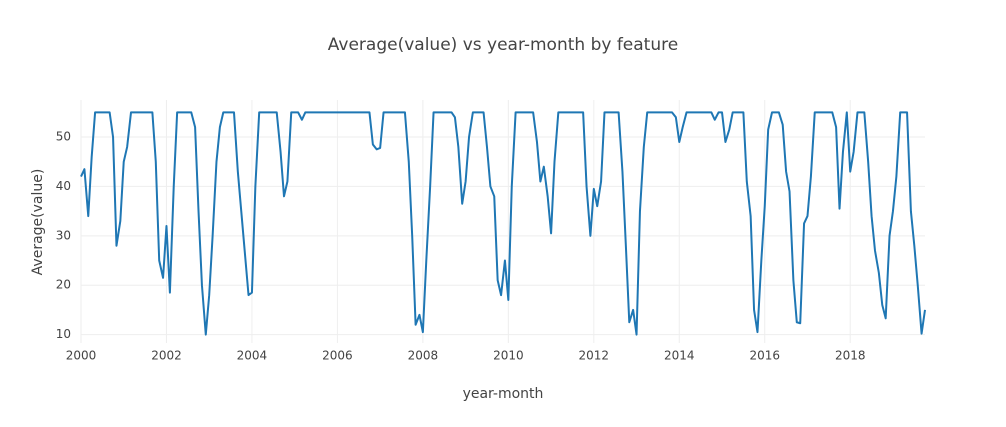  What do you see at coordinates (63, 334) in the screenshot?
I see `y-tick-label: 10` at bounding box center [63, 334].